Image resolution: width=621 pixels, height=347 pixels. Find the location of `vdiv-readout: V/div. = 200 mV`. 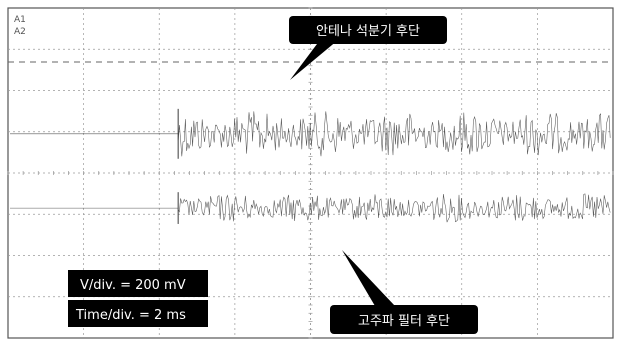

vdiv-readout: V/div. = 200 mV is located at coordinates (138, 283).